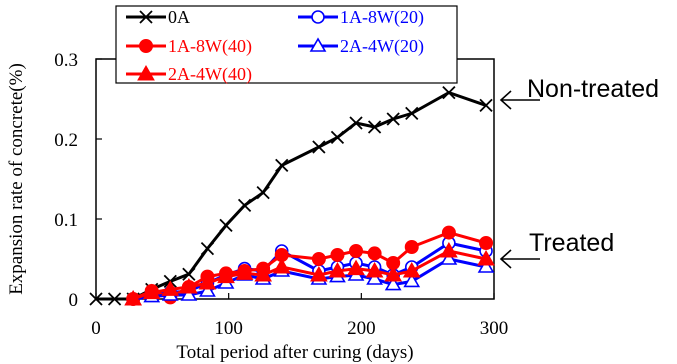 The width and height of the screenshot is (677, 364). Describe the element at coordinates (505, 100) in the screenshot. I see `annotation-non-treated-arrowhead` at that location.